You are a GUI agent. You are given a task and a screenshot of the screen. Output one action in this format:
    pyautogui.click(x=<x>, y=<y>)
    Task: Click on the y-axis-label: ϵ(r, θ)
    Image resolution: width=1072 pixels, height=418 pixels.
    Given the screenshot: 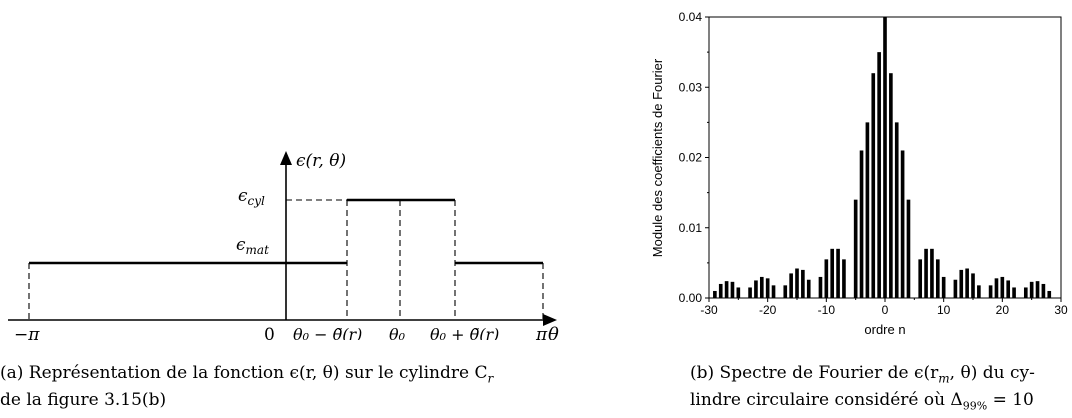 What is the action you would take?
    pyautogui.click(x=321, y=161)
    